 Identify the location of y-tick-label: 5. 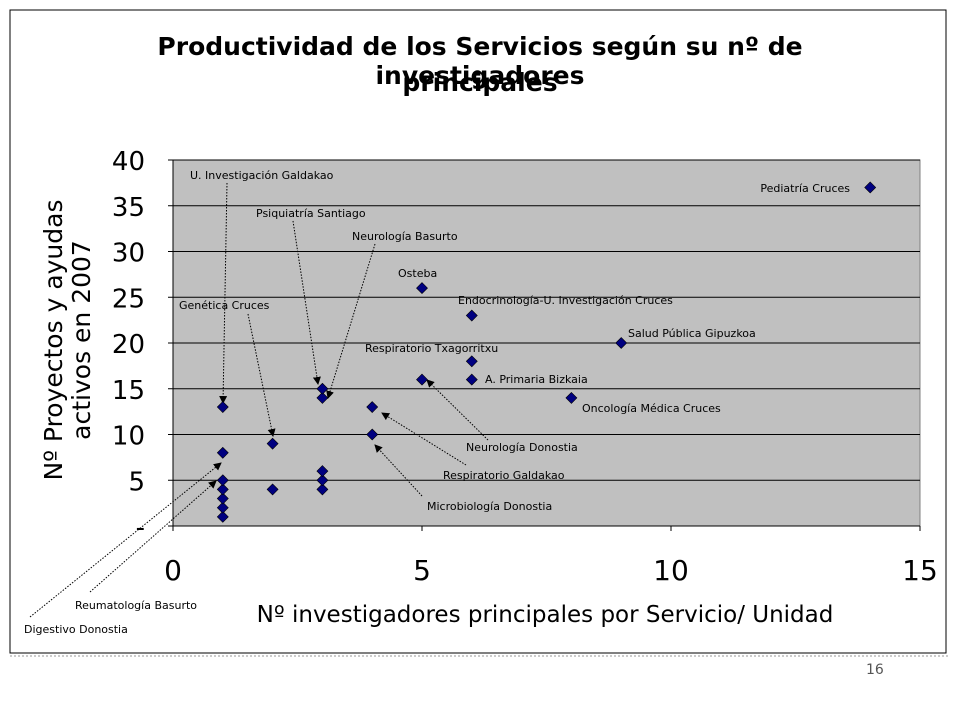
(136, 482).